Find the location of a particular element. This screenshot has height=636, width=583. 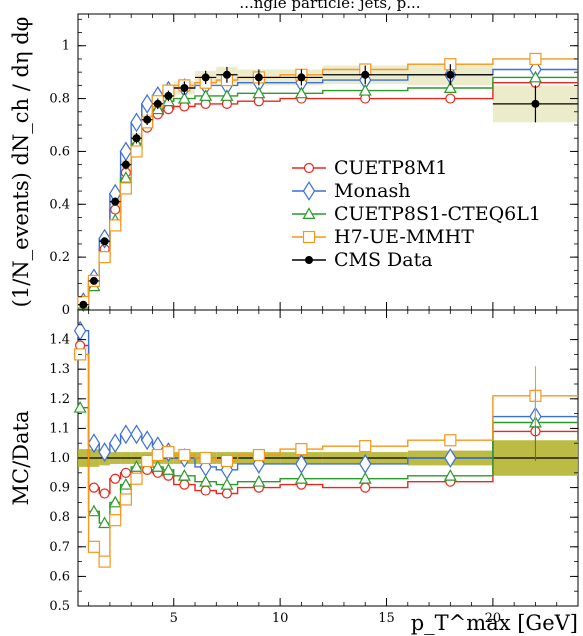

ratio-y-tick-label: 0.6 is located at coordinates (59, 576).